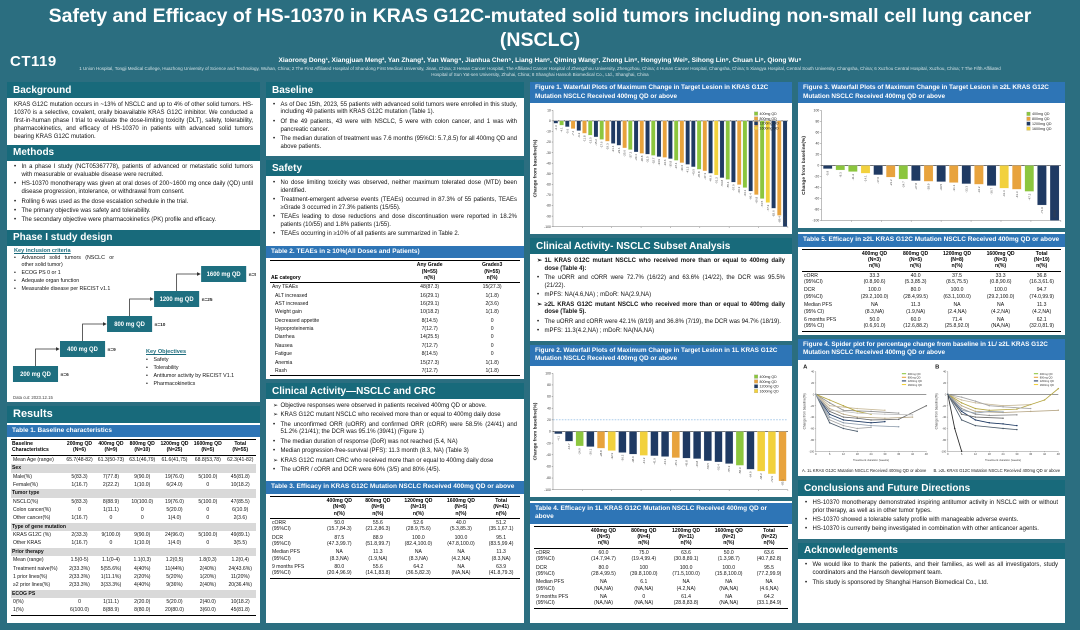 The image size is (1080, 630). What do you see at coordinates (567, 131) in the screenshot?
I see `svg-text: -5.6` at bounding box center [567, 131].